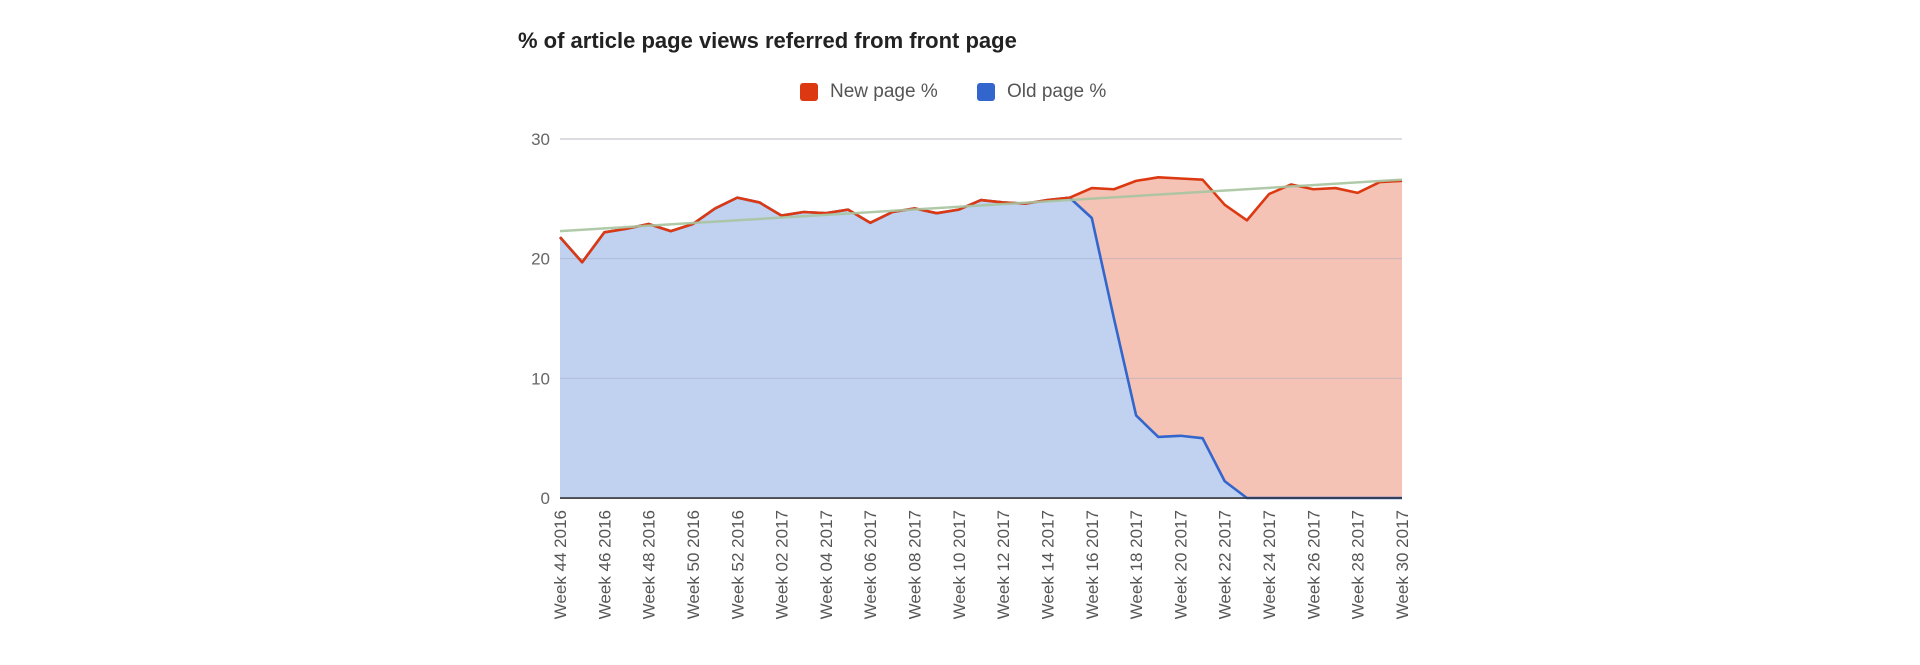 The width and height of the screenshot is (1920, 665). I want to click on x-tick-label-12: Week 16 2017, so click(1092, 564).